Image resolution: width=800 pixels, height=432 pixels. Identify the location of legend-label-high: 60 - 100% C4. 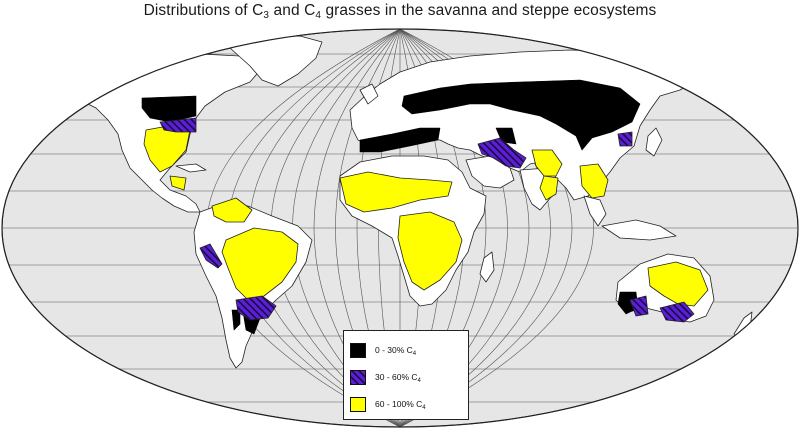
(400, 405).